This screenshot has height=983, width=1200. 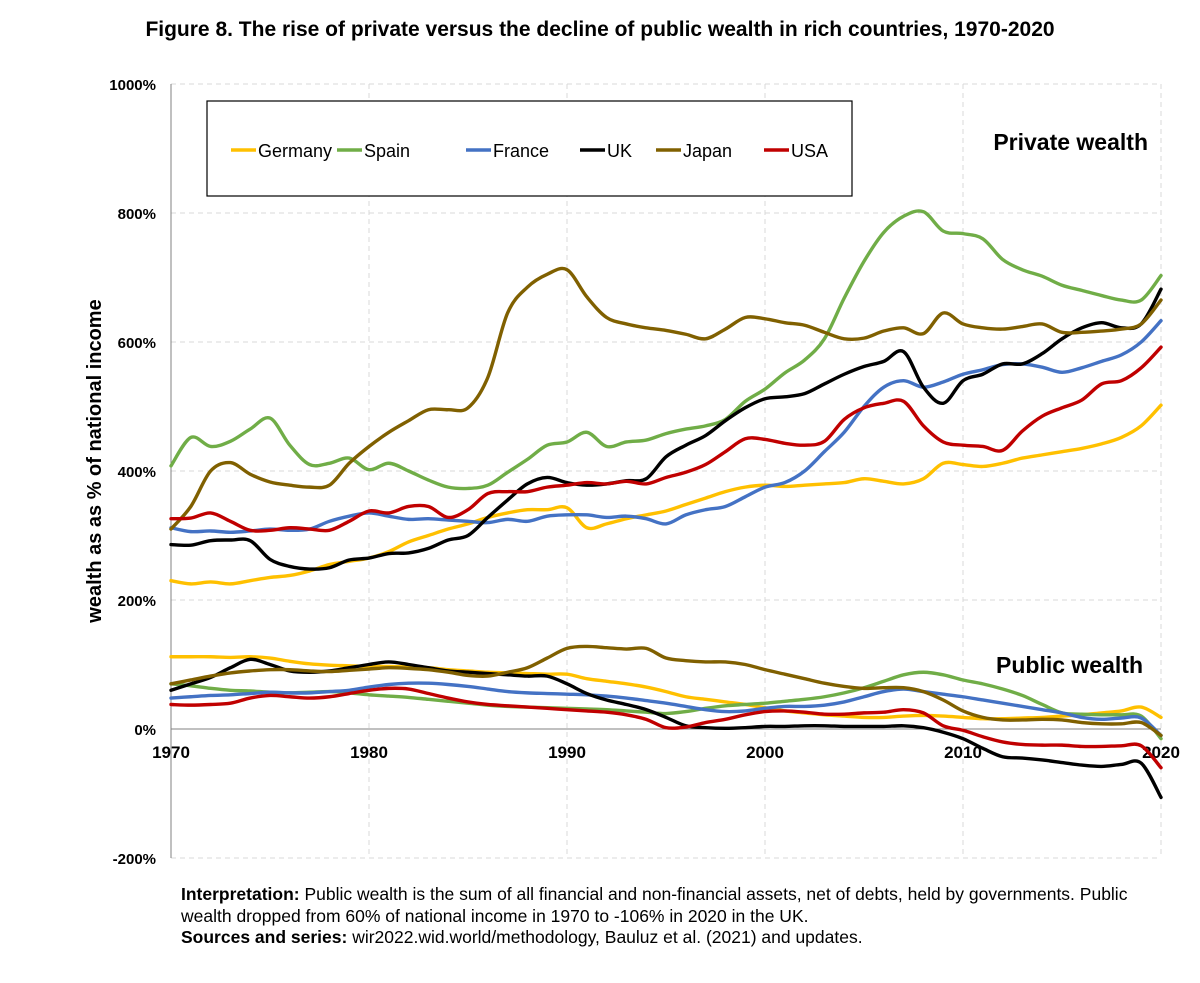 What do you see at coordinates (387, 151) in the screenshot?
I see `legend-label-spain: Spain` at bounding box center [387, 151].